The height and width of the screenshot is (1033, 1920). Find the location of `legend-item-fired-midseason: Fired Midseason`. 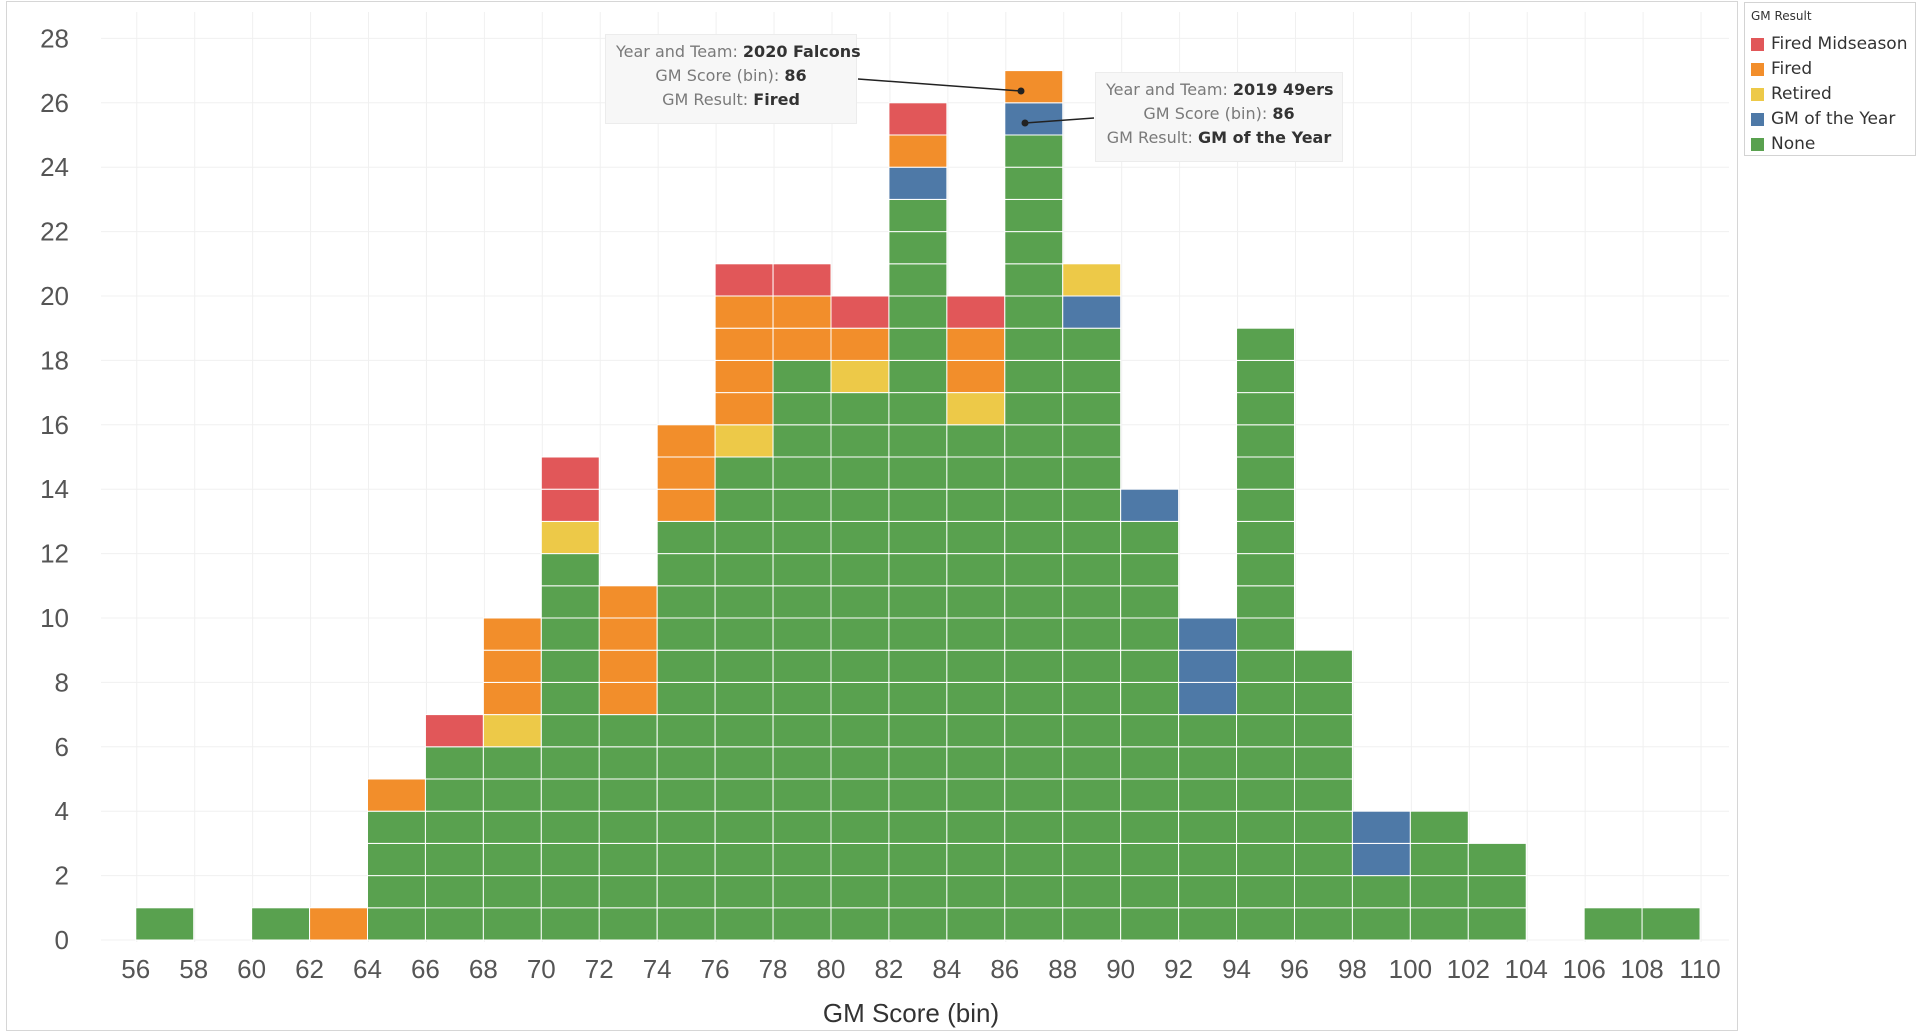

legend-item-fired-midseason: Fired Midseason is located at coordinates (1829, 44).